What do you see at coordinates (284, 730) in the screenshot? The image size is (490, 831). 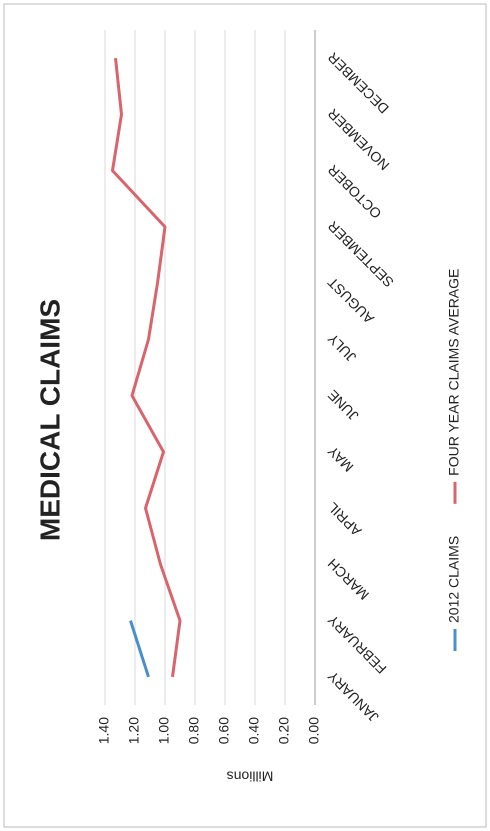 I see `y-tick-label: 0.20` at bounding box center [284, 730].